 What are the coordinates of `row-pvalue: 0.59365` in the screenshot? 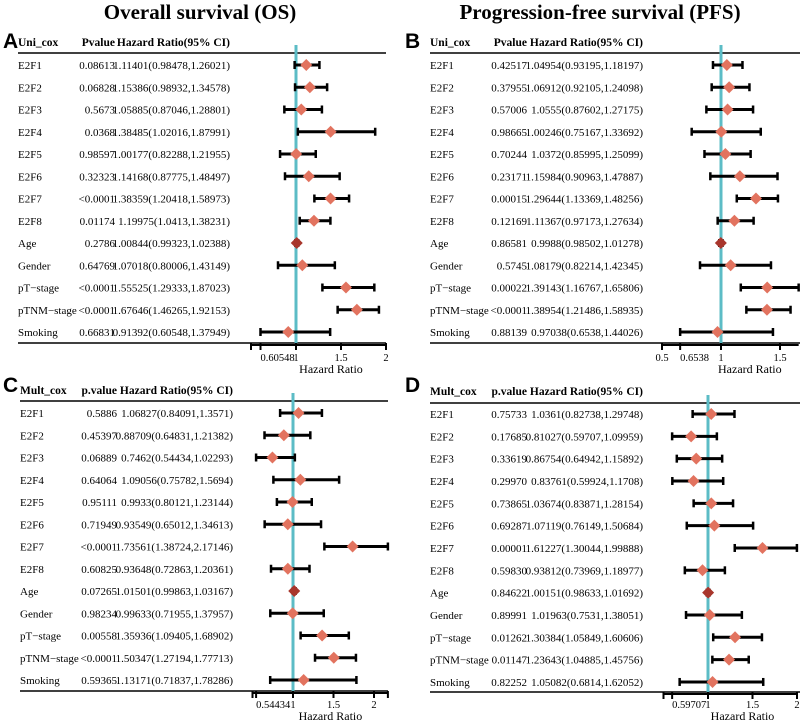 It's located at (99, 681).